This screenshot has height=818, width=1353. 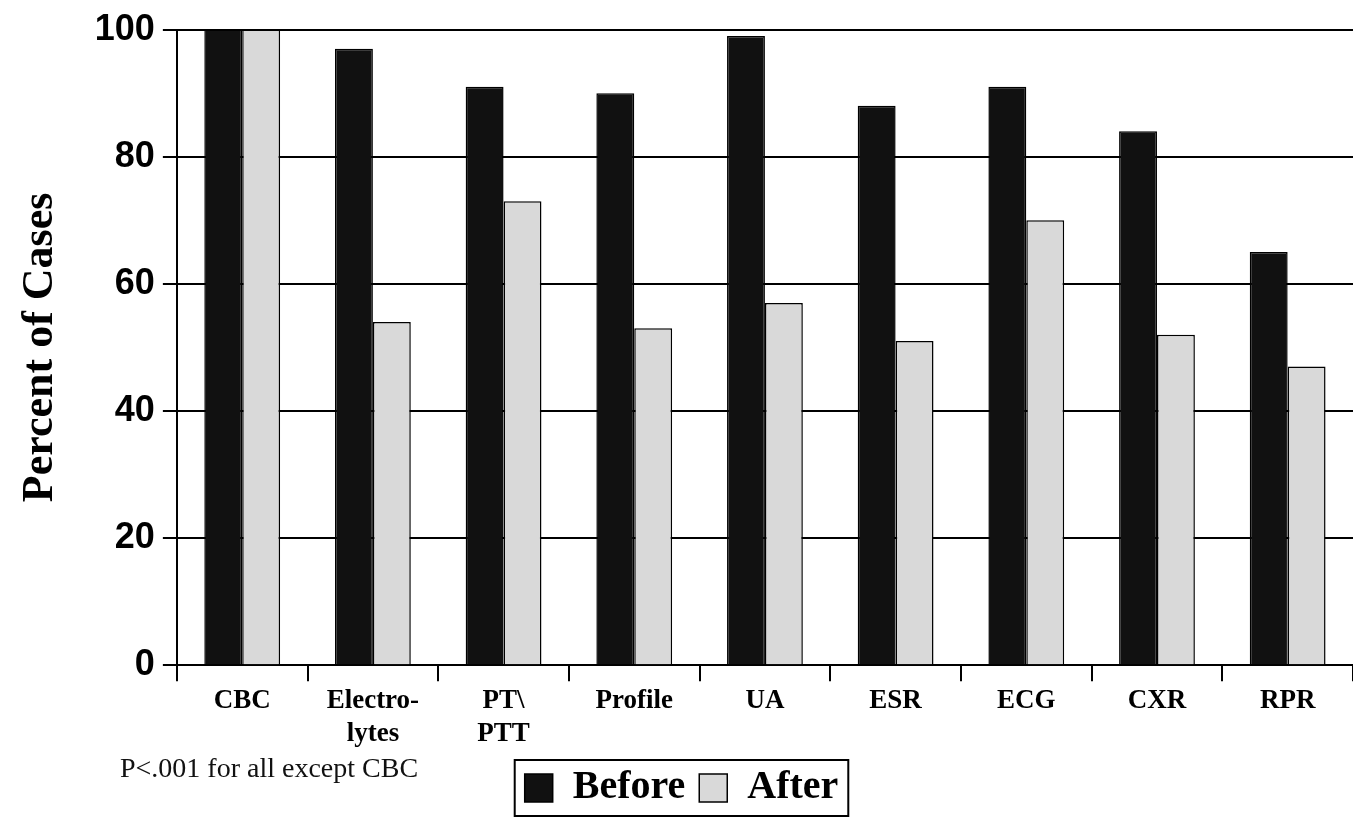 What do you see at coordinates (134, 535) in the screenshot?
I see `y-tick-label: 20` at bounding box center [134, 535].